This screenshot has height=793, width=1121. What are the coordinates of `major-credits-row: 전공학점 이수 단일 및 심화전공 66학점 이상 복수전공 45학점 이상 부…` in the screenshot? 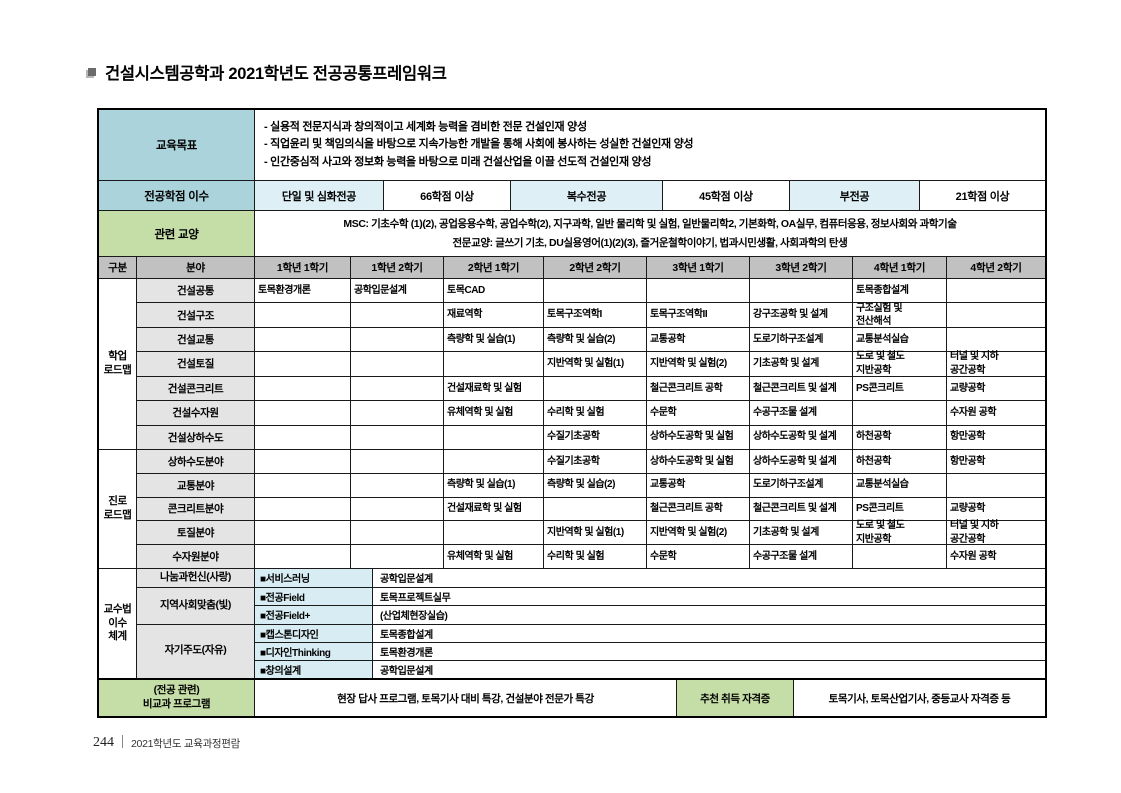 It's located at (572, 195).